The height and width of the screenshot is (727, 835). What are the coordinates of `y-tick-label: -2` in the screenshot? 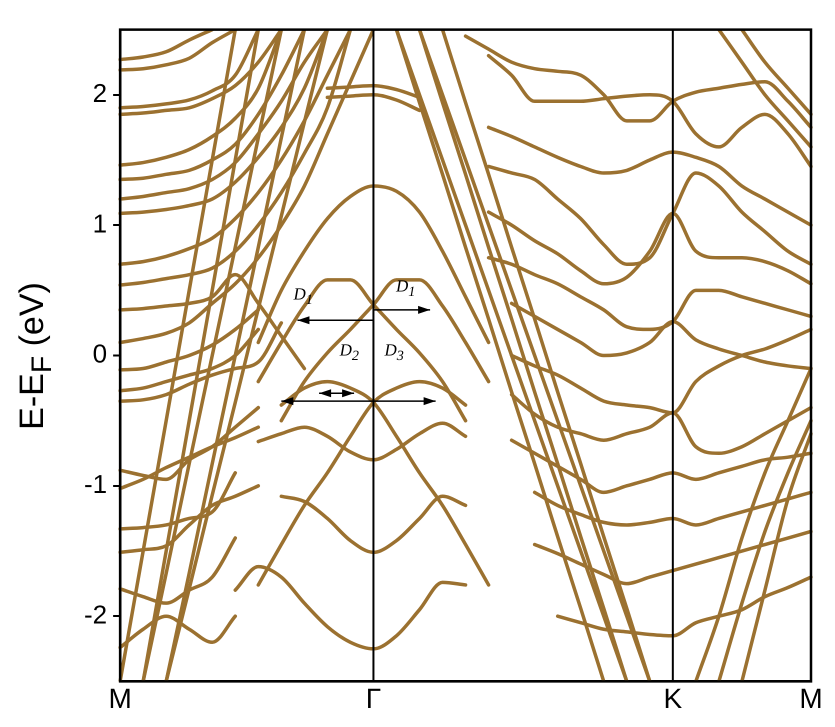 It's located at (96, 614).